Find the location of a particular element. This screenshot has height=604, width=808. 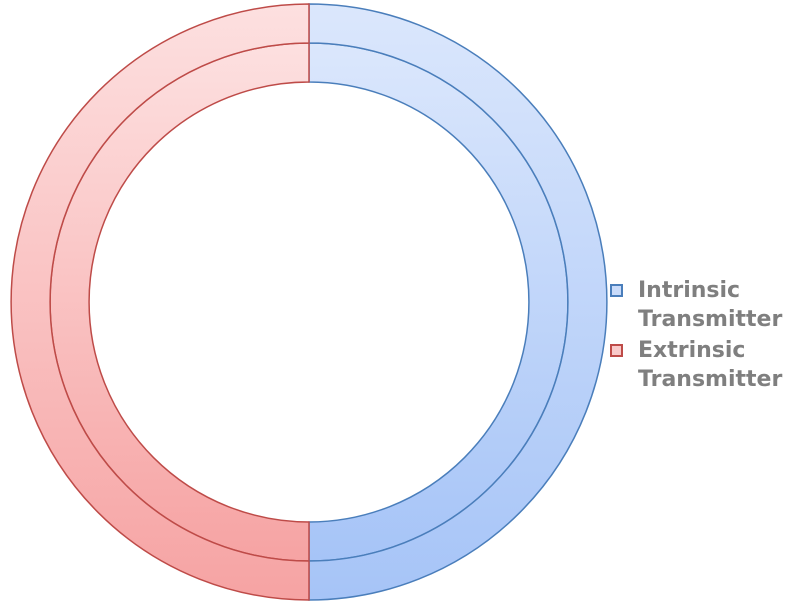

legend-label-intrinsic-line2: Transmitter is located at coordinates (710, 319).